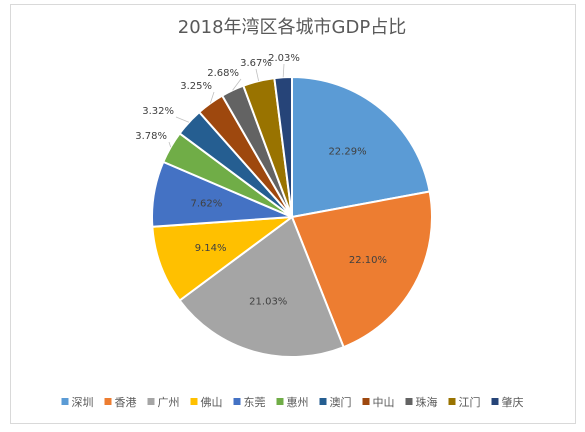 The width and height of the screenshot is (585, 432). Describe the element at coordinates (207, 204) in the screenshot. I see `data-label-5: 7.62%` at that location.